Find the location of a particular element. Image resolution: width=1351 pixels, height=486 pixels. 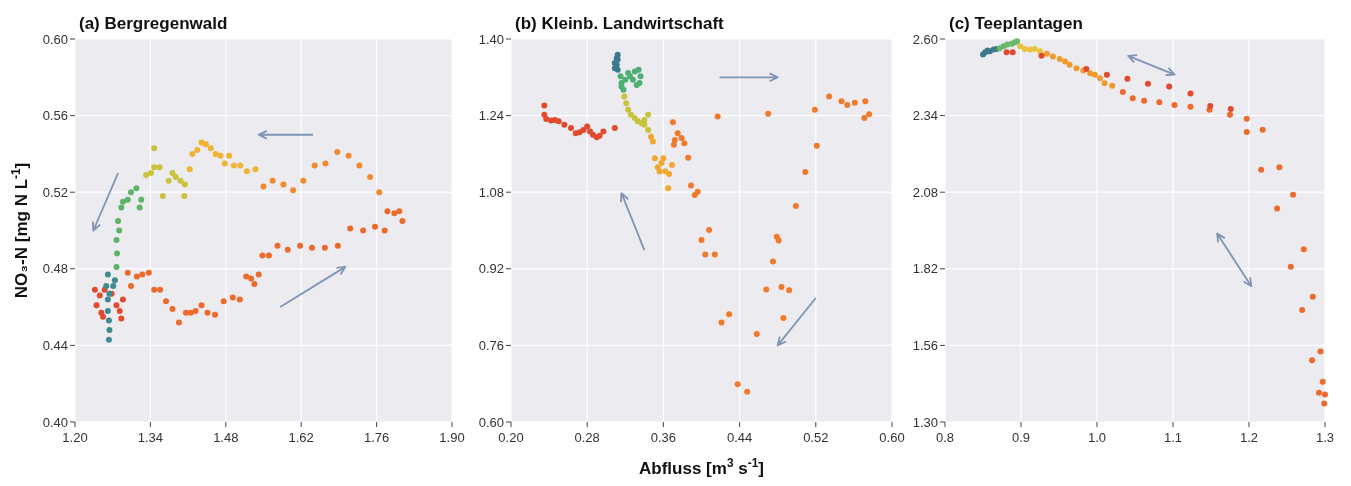

x-tick-label: 0.20 is located at coordinates (511, 437).